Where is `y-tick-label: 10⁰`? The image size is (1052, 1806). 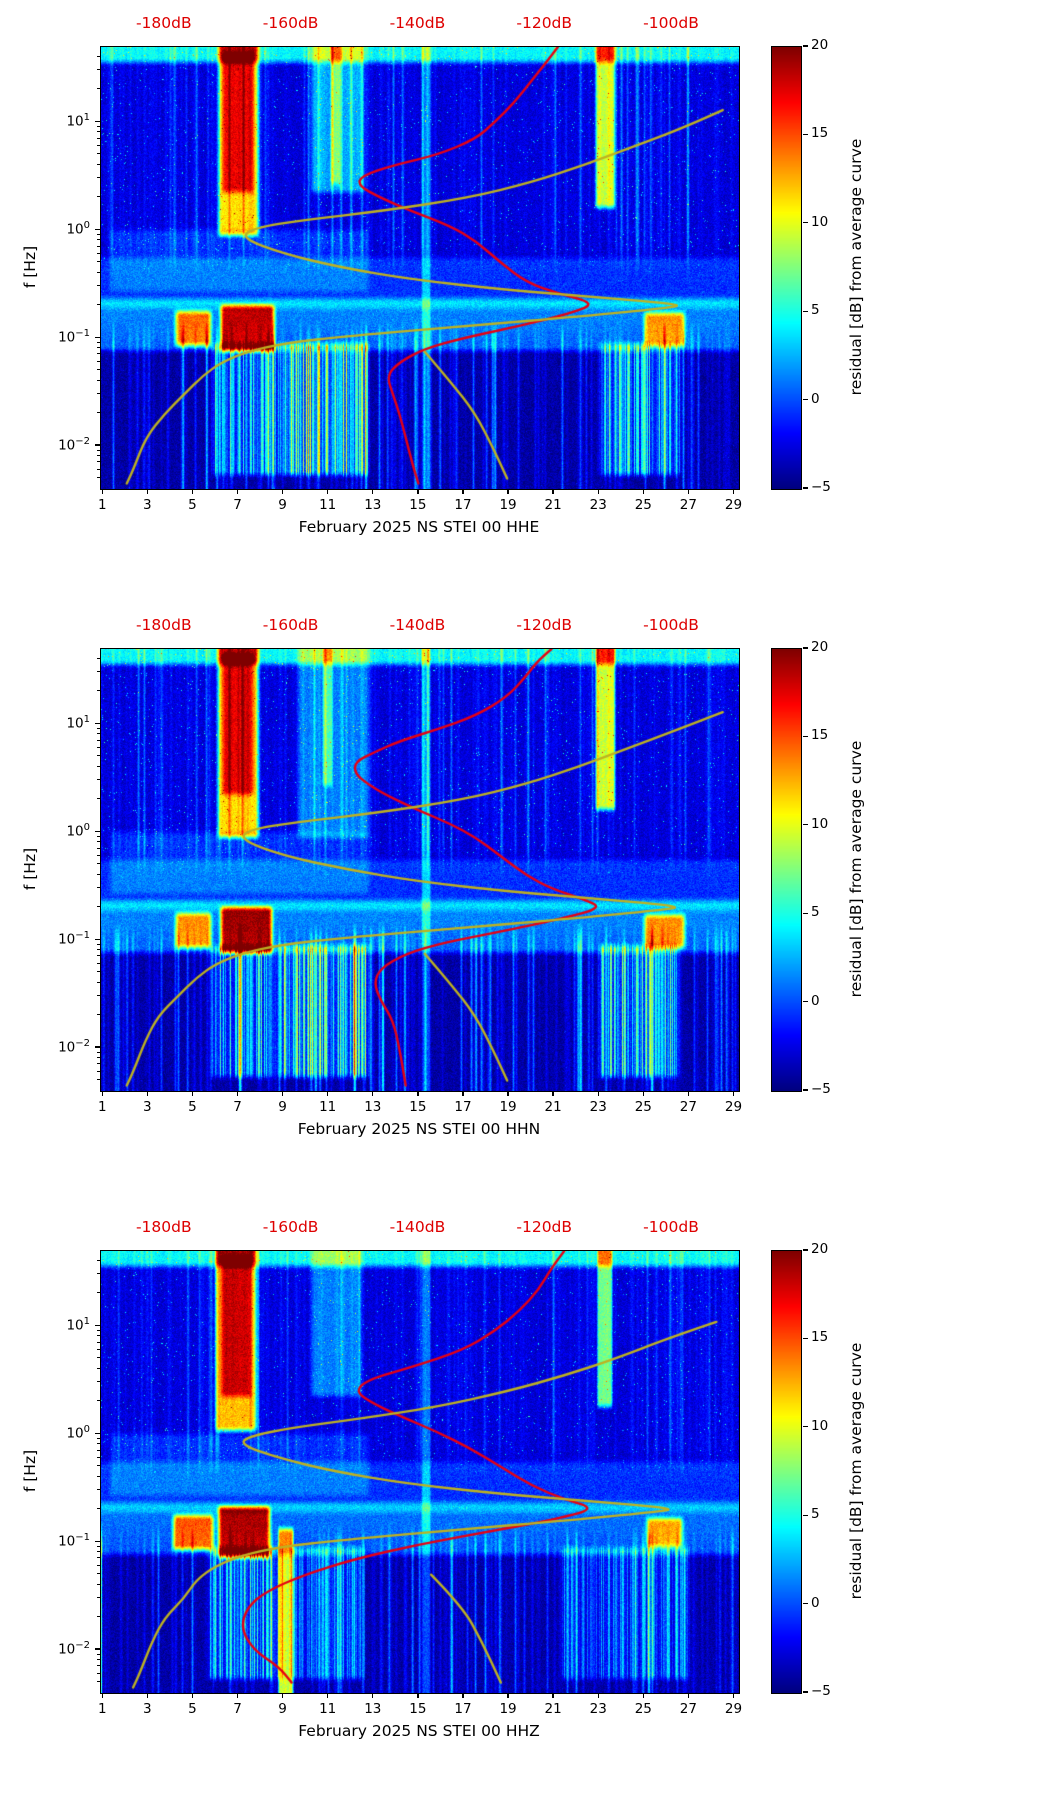
y-tick-label: 10⁰ is located at coordinates (78, 229).